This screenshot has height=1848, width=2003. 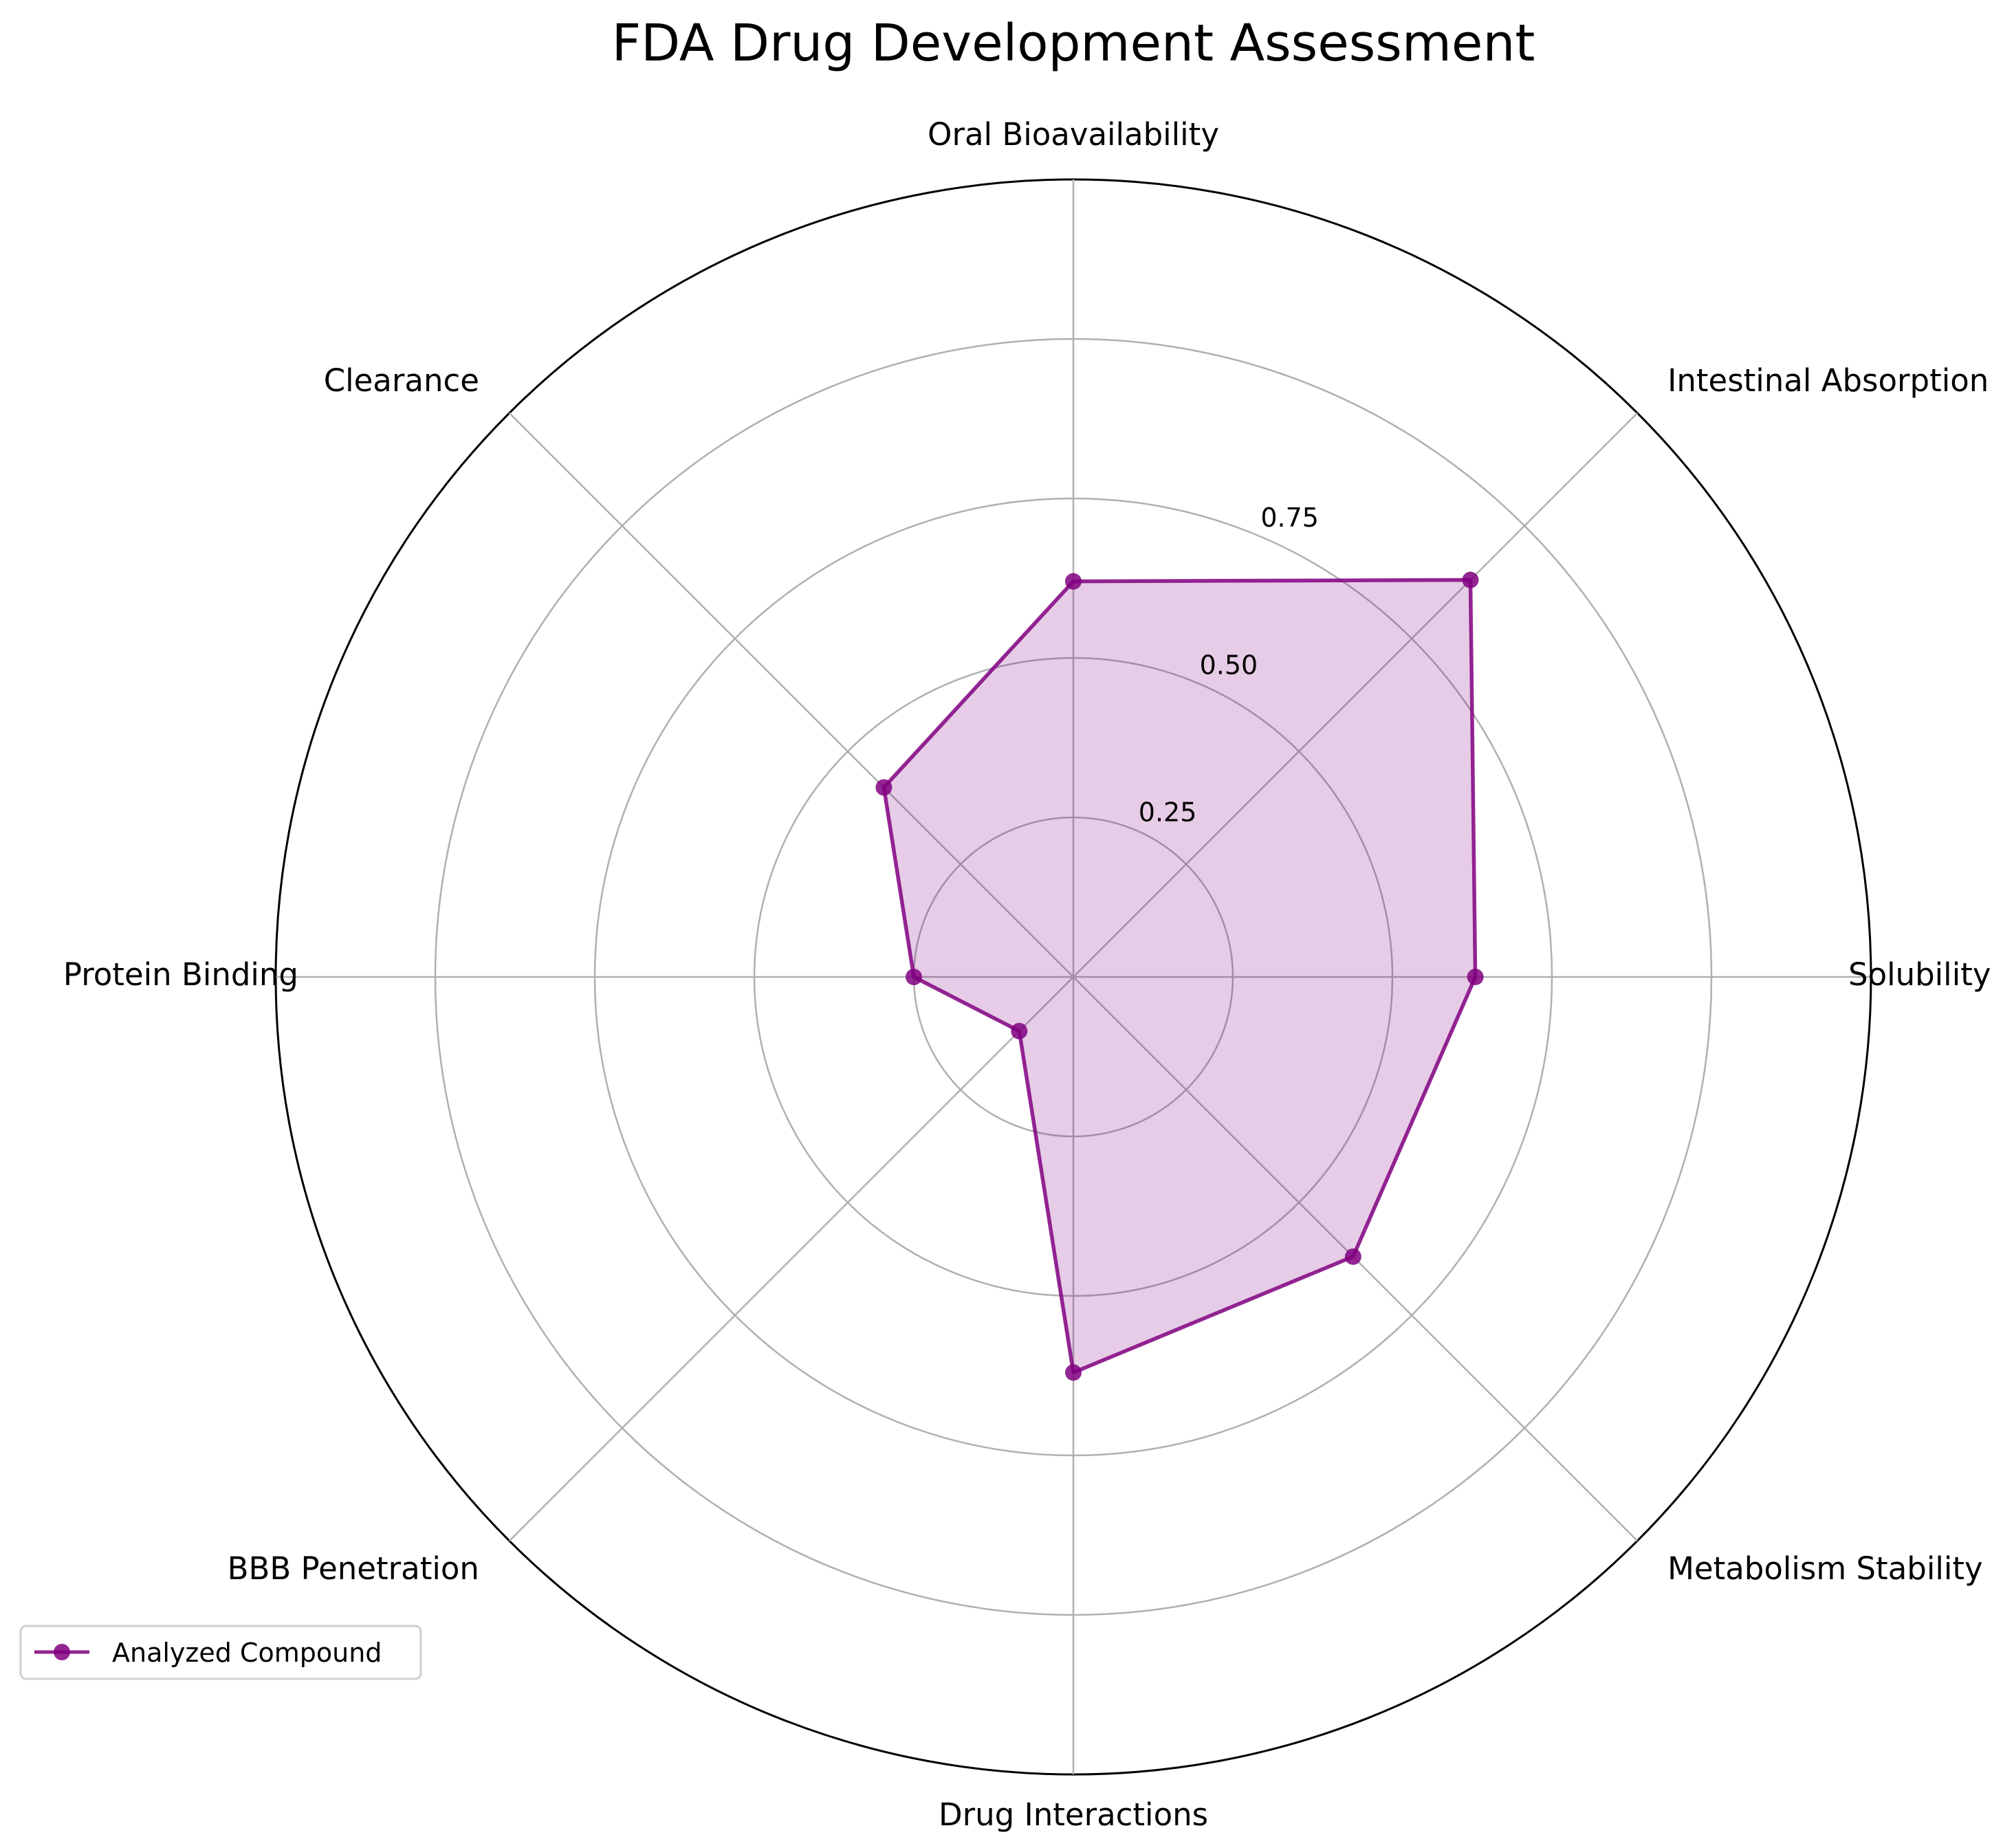 I want to click on category-label: Clearance, so click(x=401, y=380).